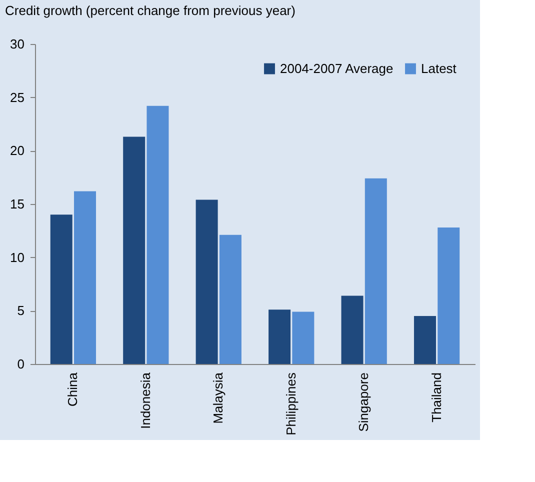 This screenshot has height=482, width=535. What do you see at coordinates (17, 44) in the screenshot?
I see `y-tick-label: 30` at bounding box center [17, 44].